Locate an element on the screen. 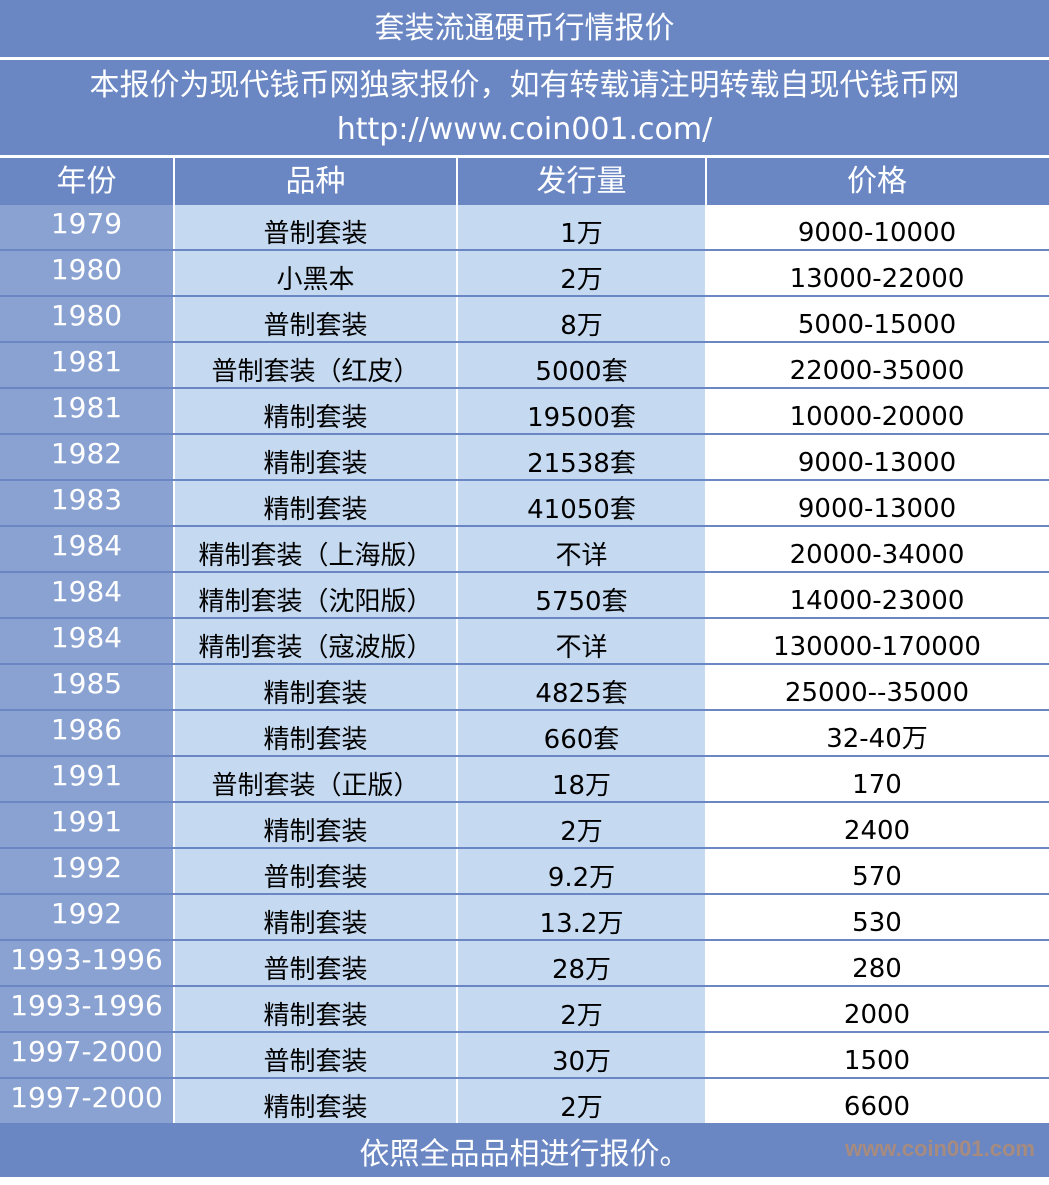  table-row: 1981 普制套装（红皮） 5000套 22000-35000 is located at coordinates (524, 366).